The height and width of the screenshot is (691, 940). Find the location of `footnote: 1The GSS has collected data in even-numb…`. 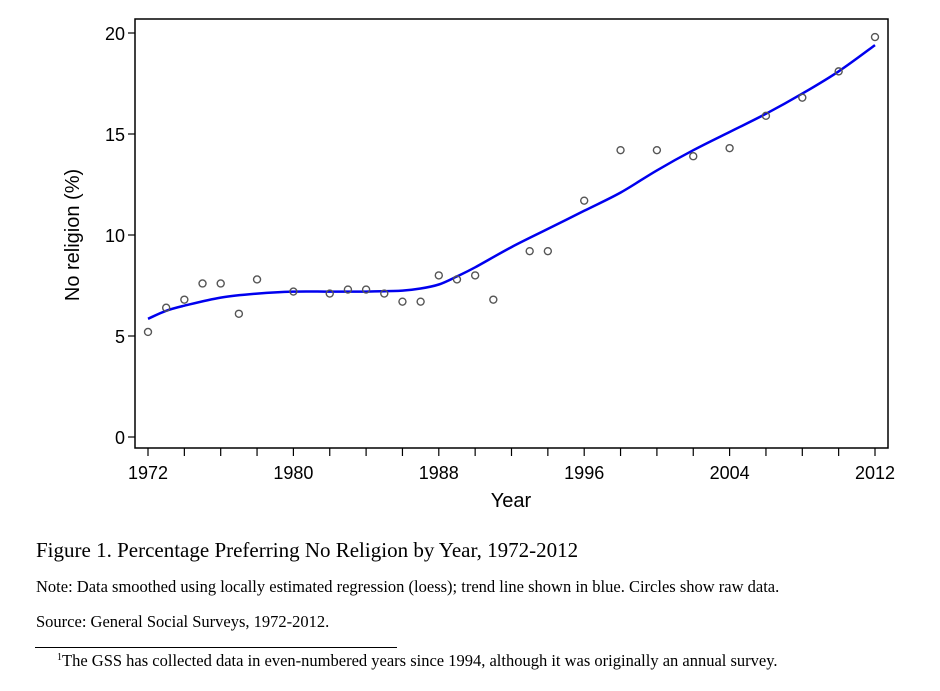

footnote: 1The GSS has collected data in even-numb… is located at coordinates (417, 661).